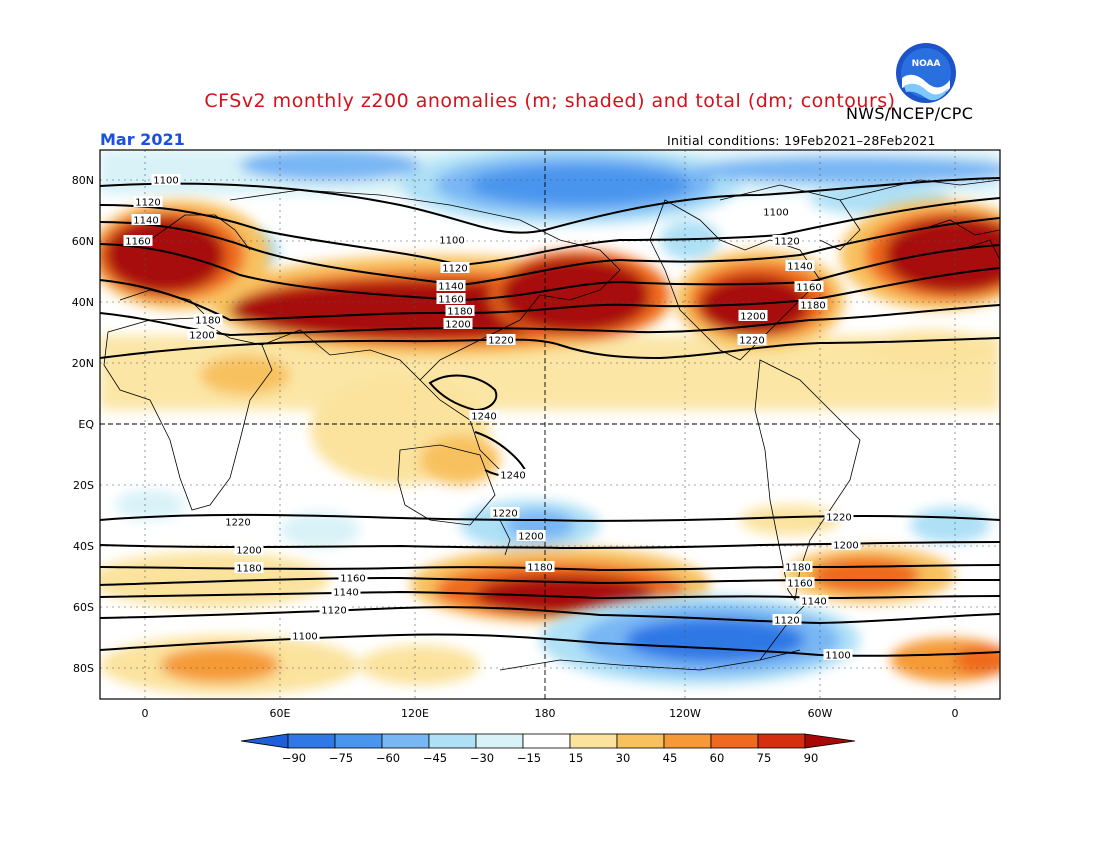 This screenshot has width=1100, height=850. What do you see at coordinates (341, 758) in the screenshot?
I see `colorbar-tick-label: −75` at bounding box center [341, 758].